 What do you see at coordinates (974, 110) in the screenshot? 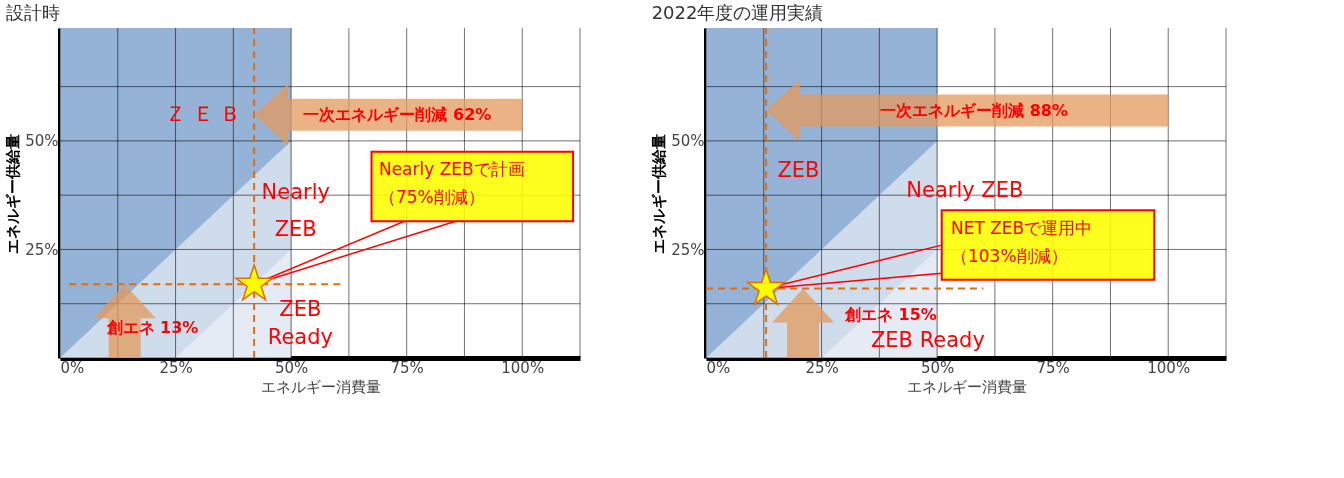
I see `annotation: 一次エネルギー削減 88%` at bounding box center [974, 110].